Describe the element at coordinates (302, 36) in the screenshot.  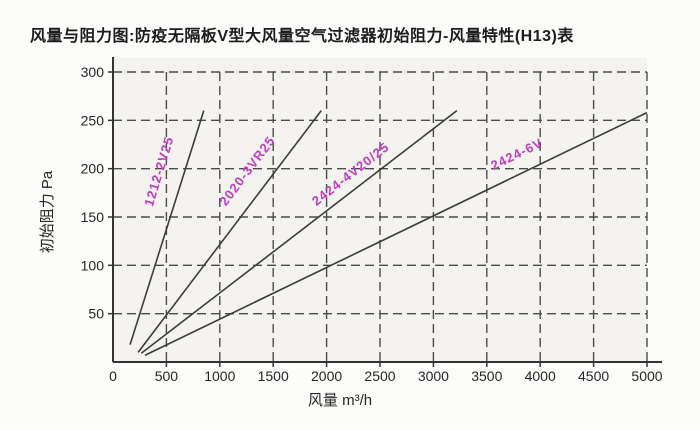
I see `chart-title: 风量与阻力图:防疫无隔板V型大风量空气过滤器初始阻力-风量特性(H13)表` at that location.